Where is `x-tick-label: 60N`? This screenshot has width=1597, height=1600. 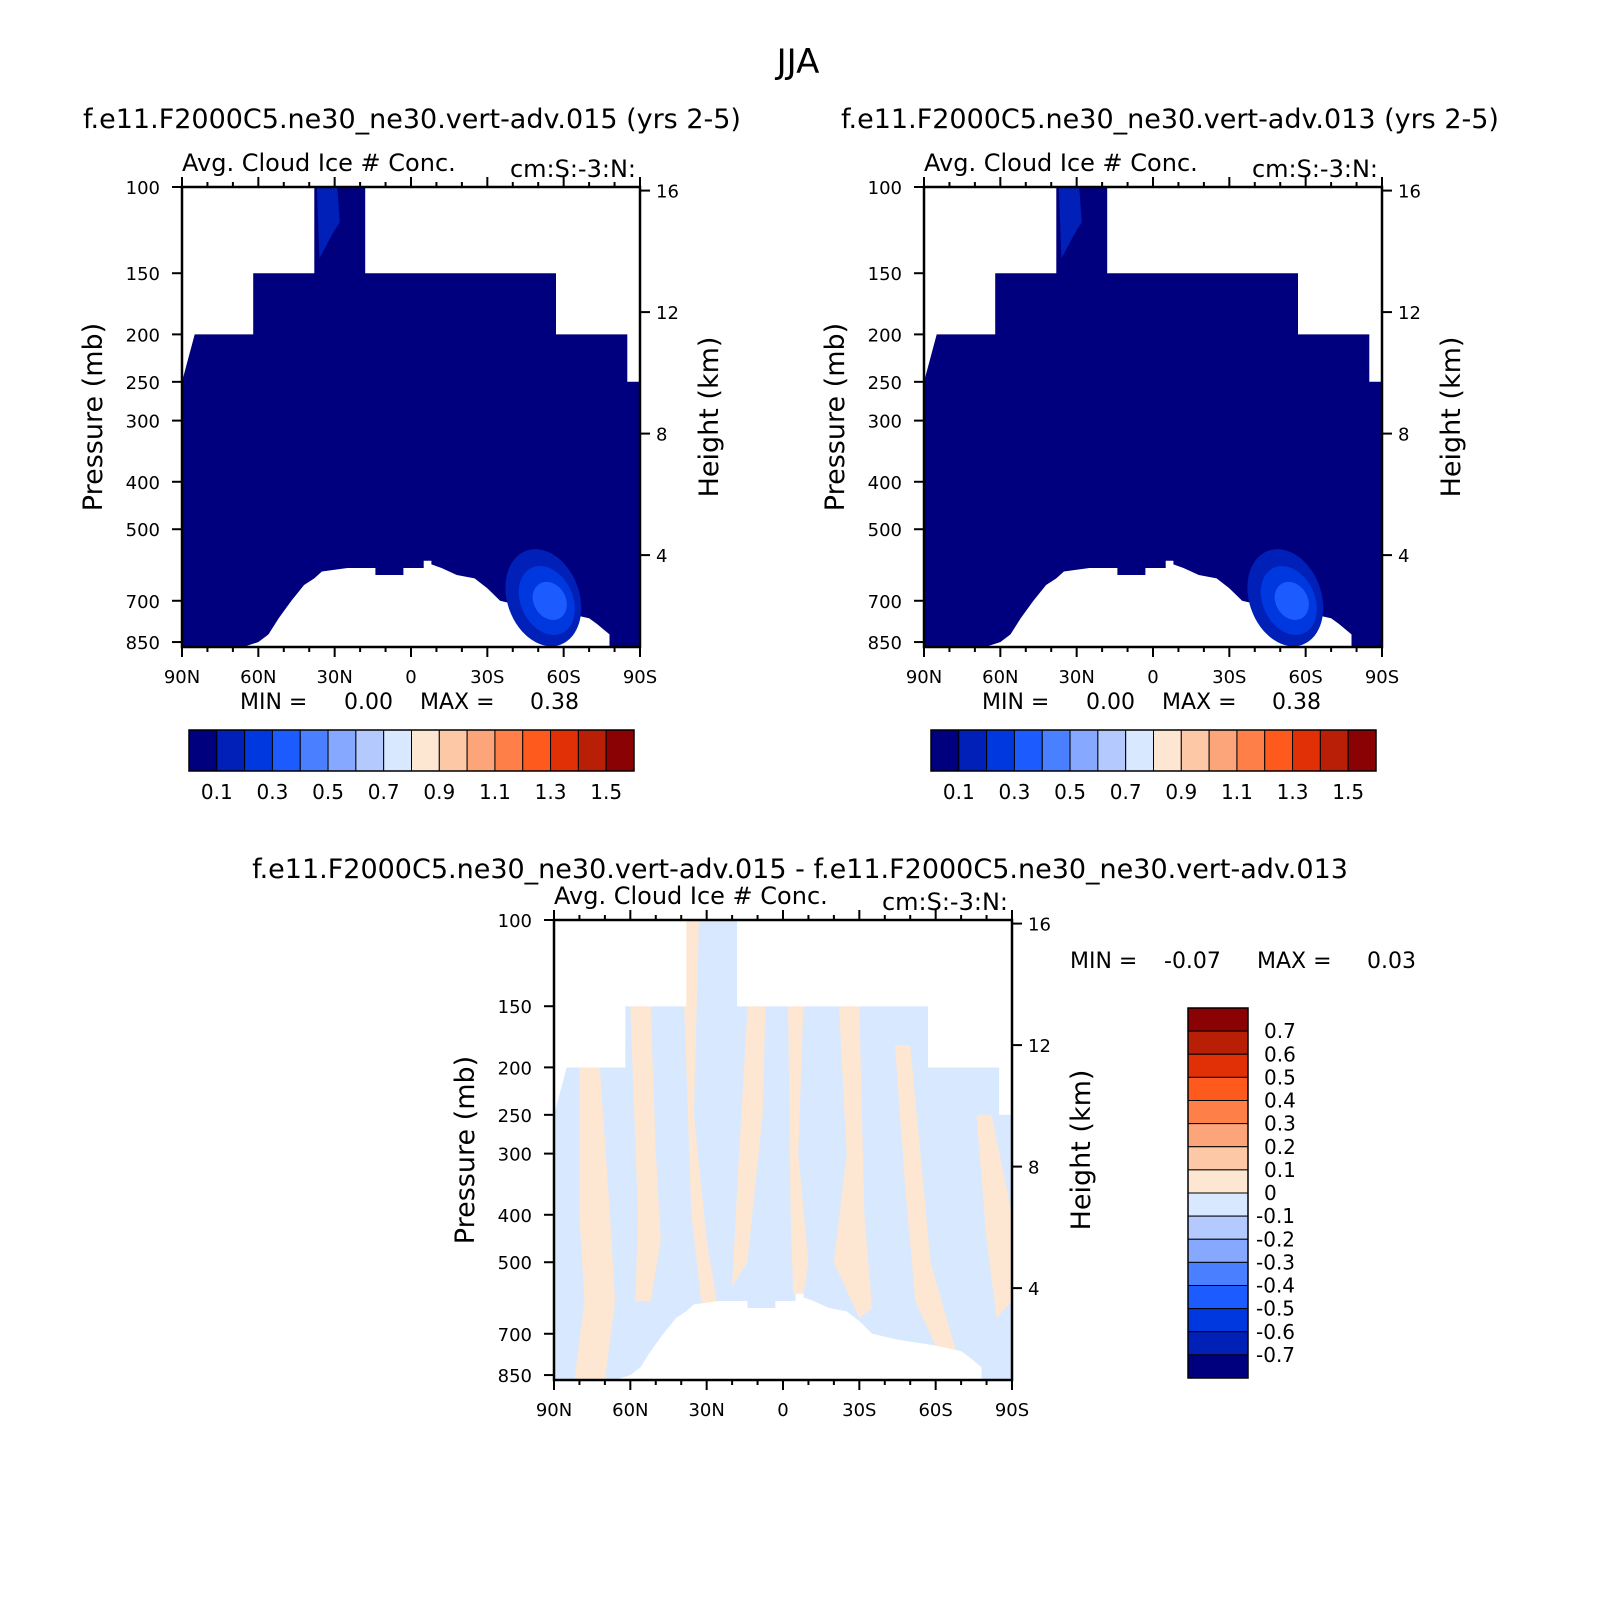 x-tick-label: 60N is located at coordinates (630, 1410).